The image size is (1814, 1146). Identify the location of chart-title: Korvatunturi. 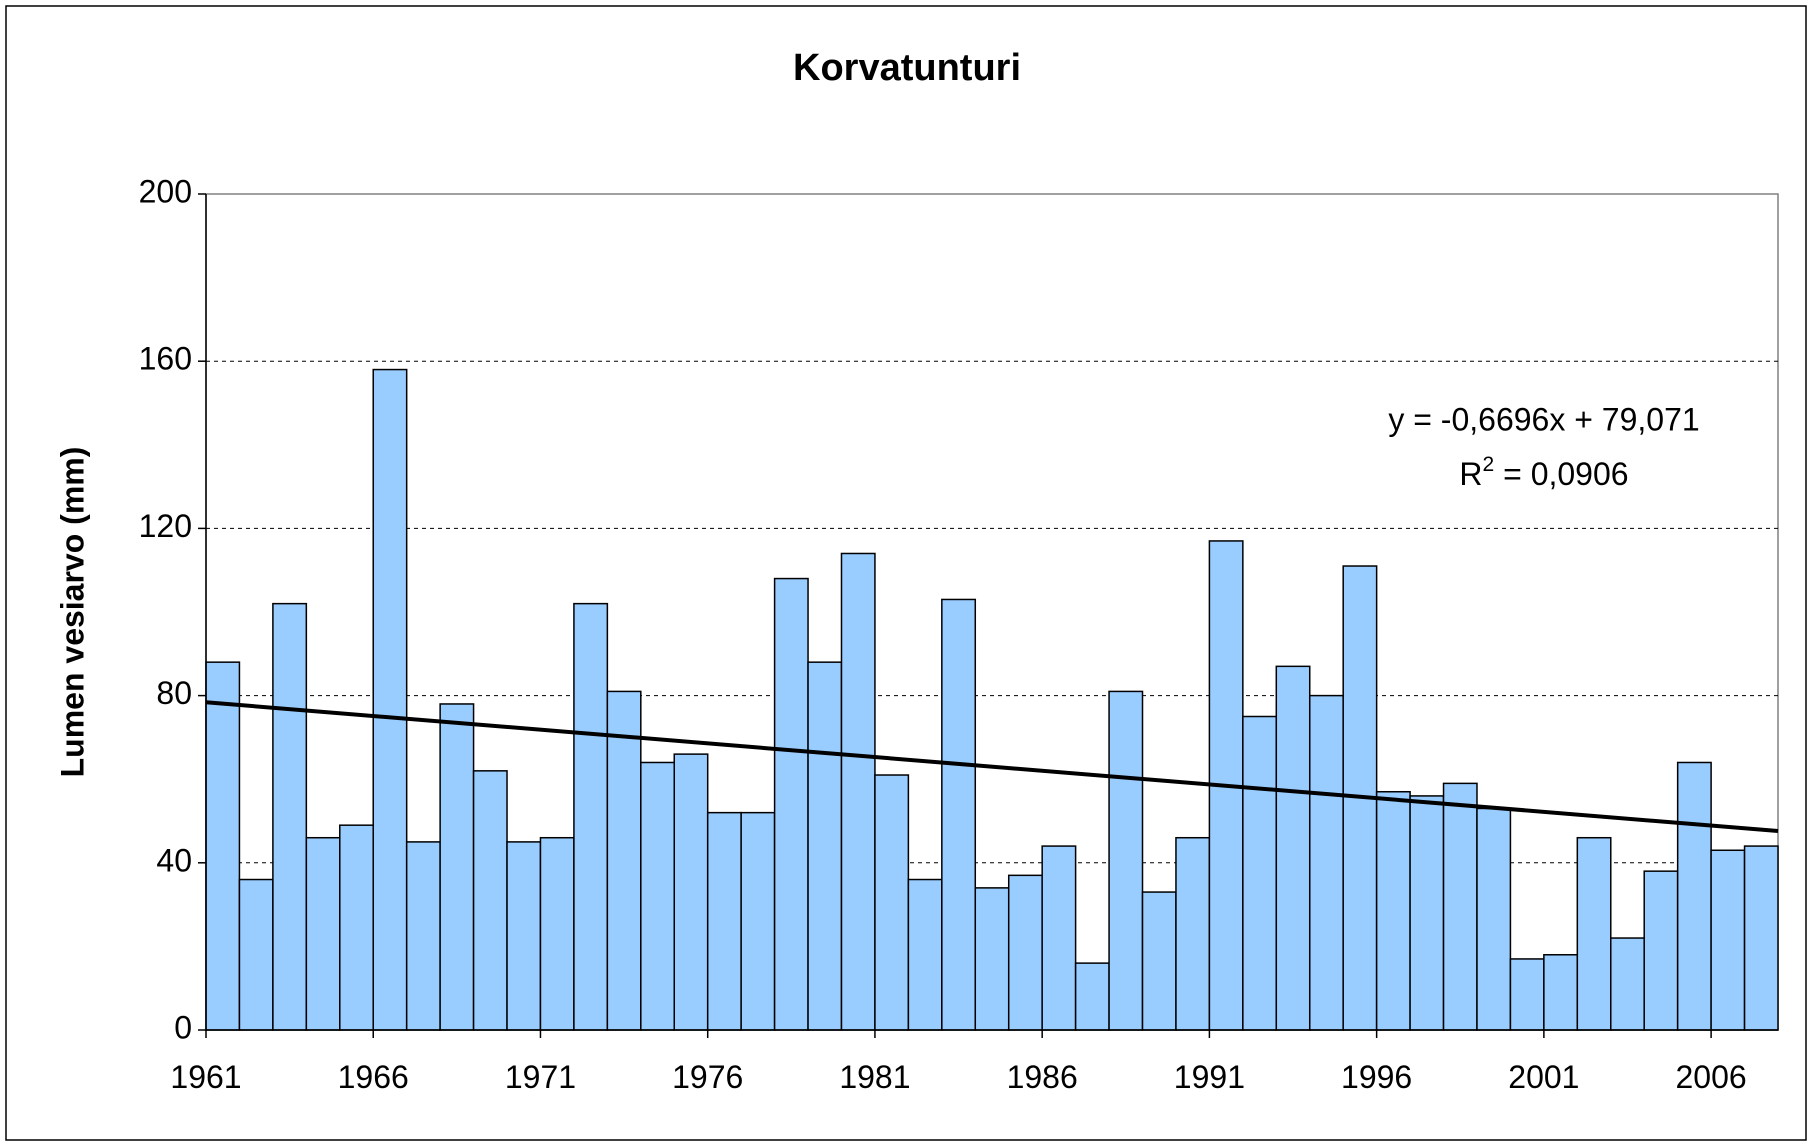
(907, 68).